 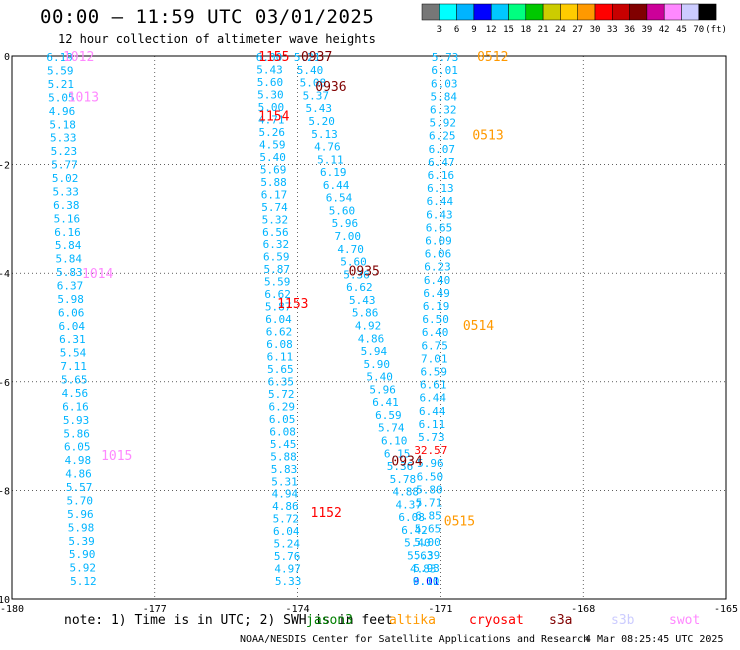 I want to click on wave-height-value: 6.56, so click(x=275, y=232).